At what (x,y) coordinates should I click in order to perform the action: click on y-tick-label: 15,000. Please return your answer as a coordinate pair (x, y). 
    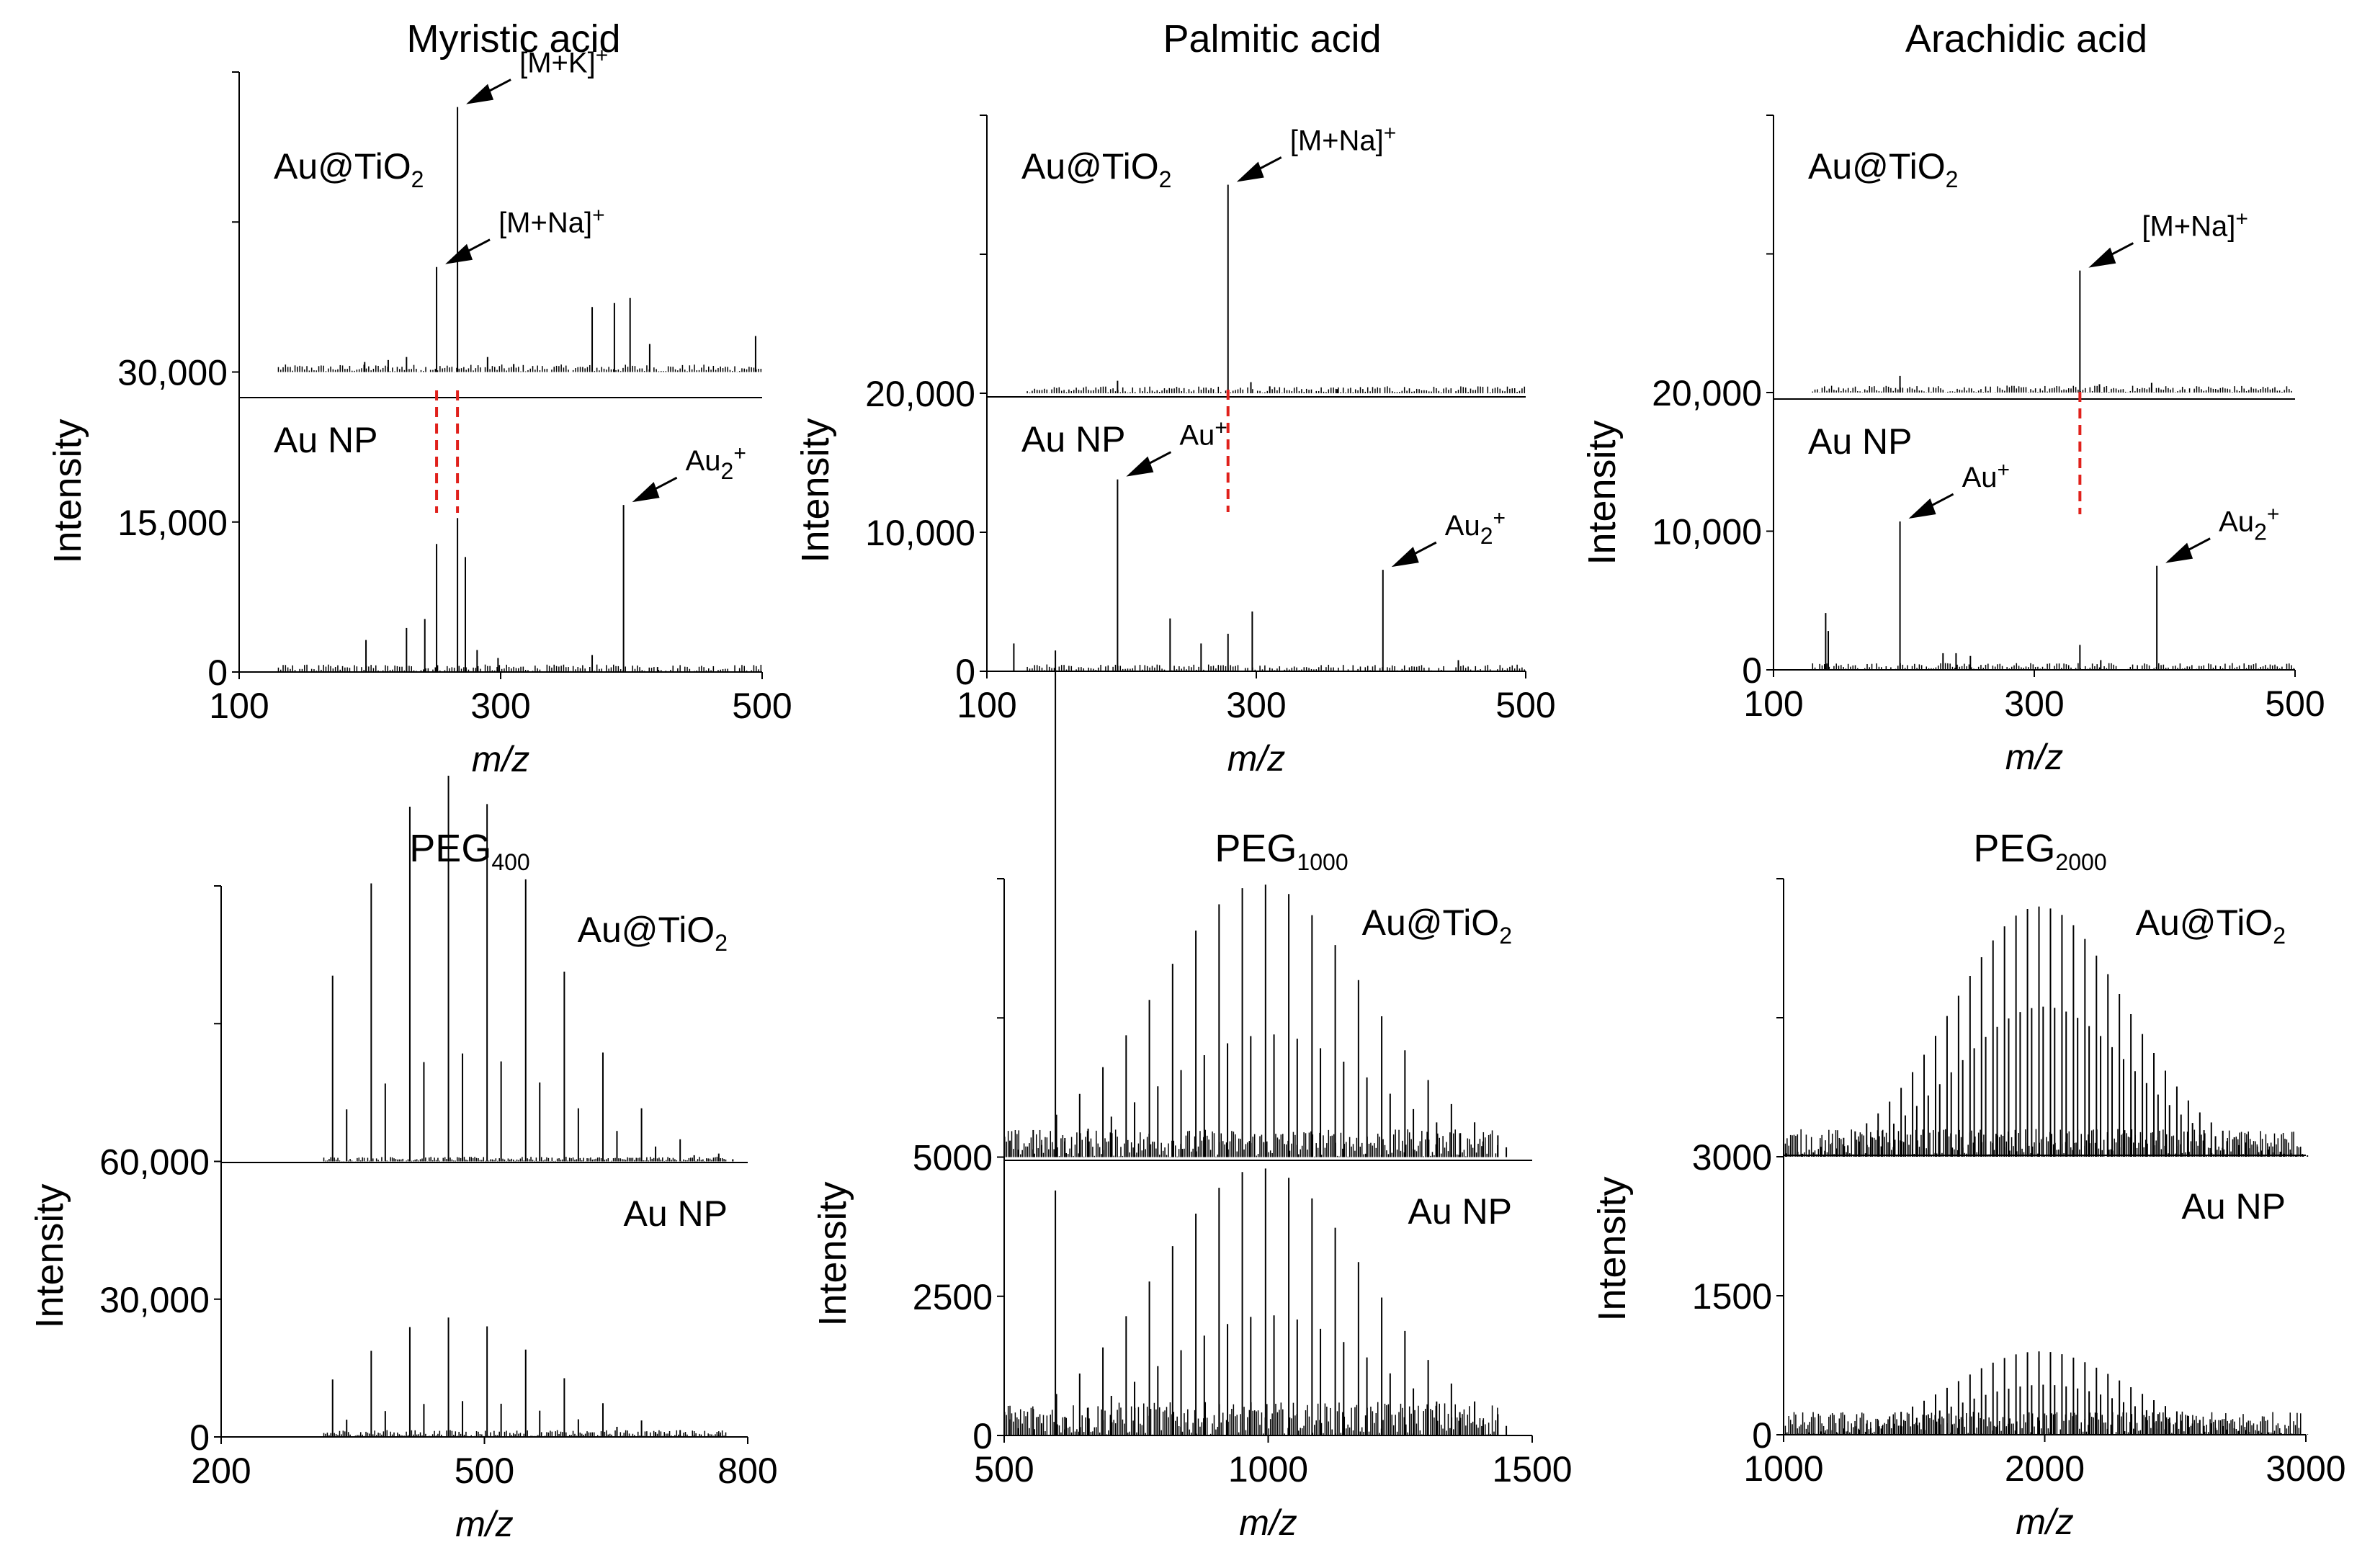
    Looking at the image, I should click on (172, 523).